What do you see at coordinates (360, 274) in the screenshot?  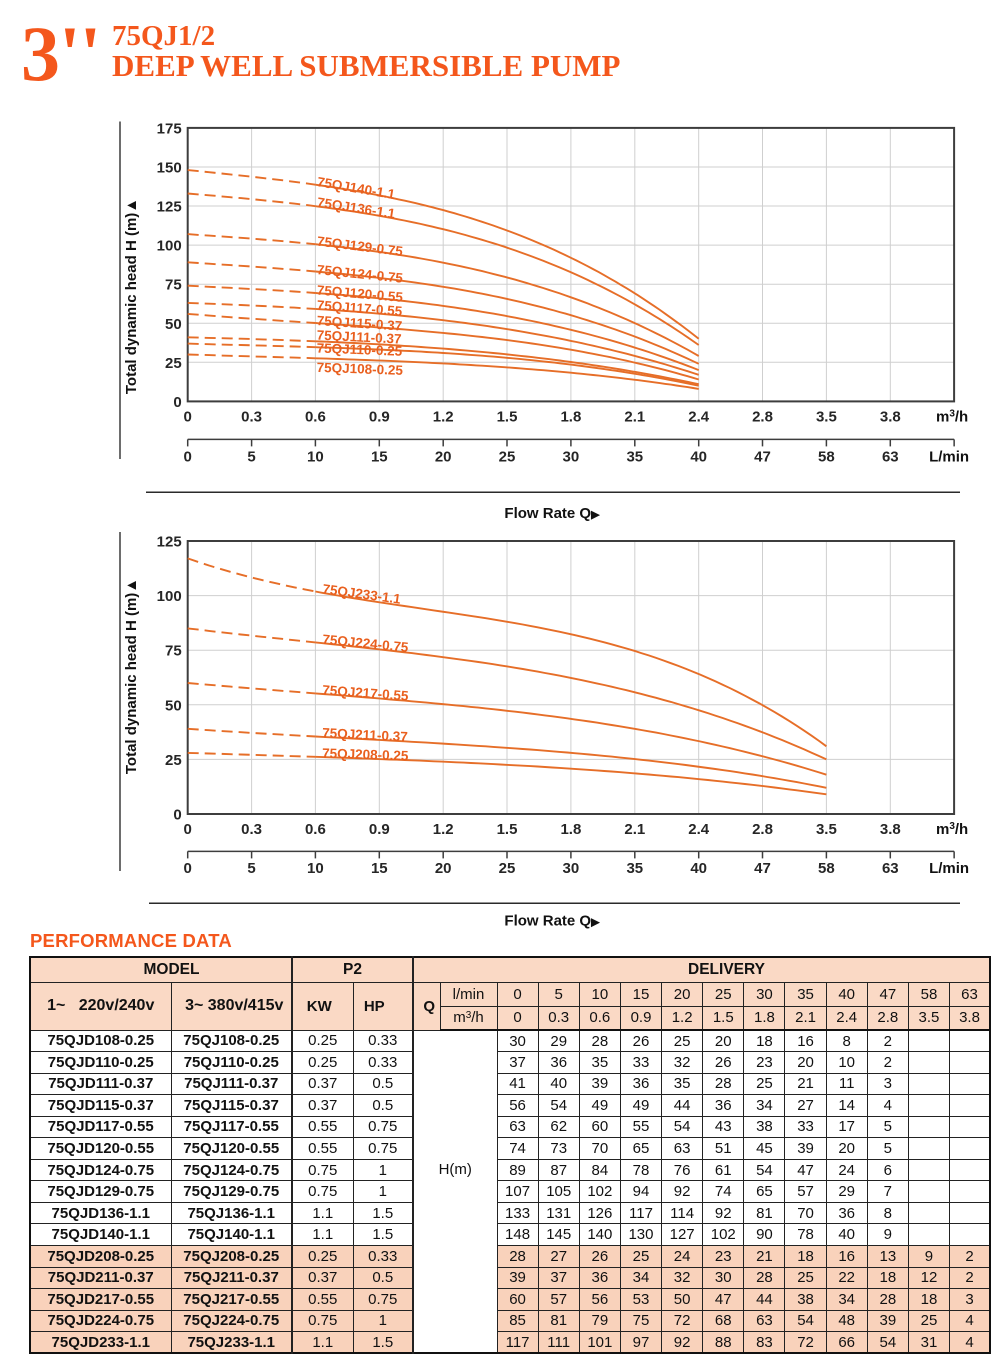 I see `svg-text: 75QJ124-0.75` at bounding box center [360, 274].